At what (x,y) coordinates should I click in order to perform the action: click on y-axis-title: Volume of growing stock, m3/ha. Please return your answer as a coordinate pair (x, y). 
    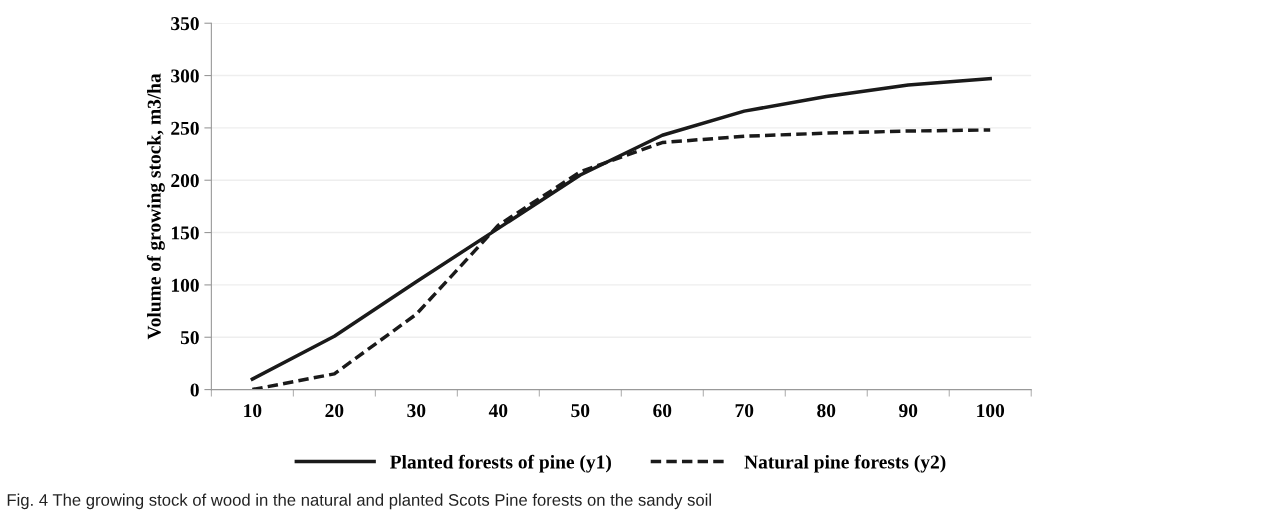
    Looking at the image, I should click on (155, 206).